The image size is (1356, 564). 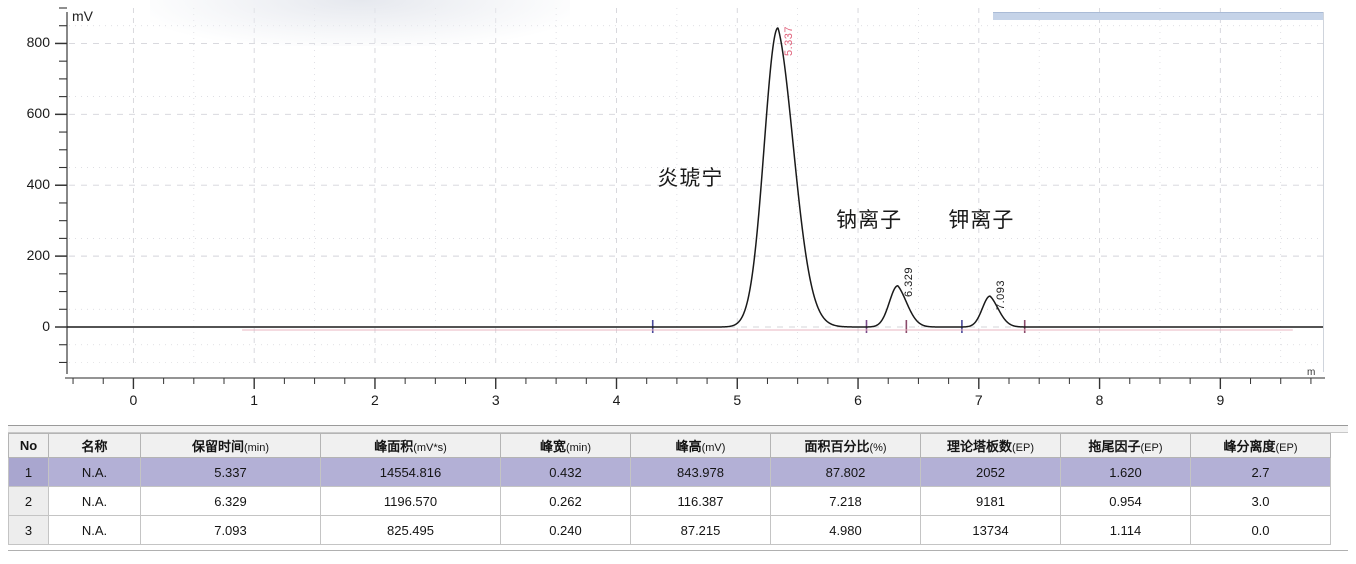 What do you see at coordinates (394, 446) in the screenshot?
I see `header-label: 峰面积` at bounding box center [394, 446].